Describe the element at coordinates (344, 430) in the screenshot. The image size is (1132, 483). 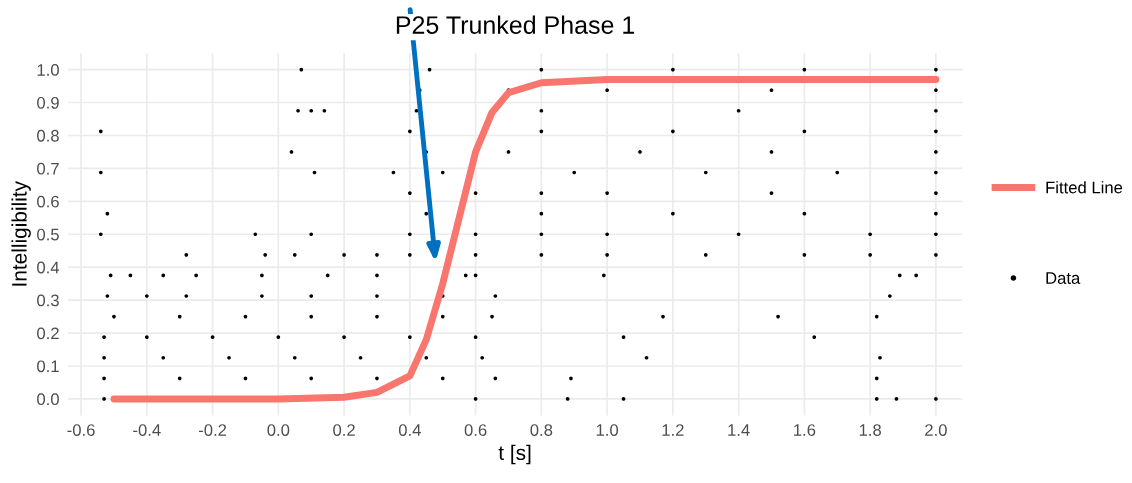
I see `x-tick-label: 0.2` at that location.